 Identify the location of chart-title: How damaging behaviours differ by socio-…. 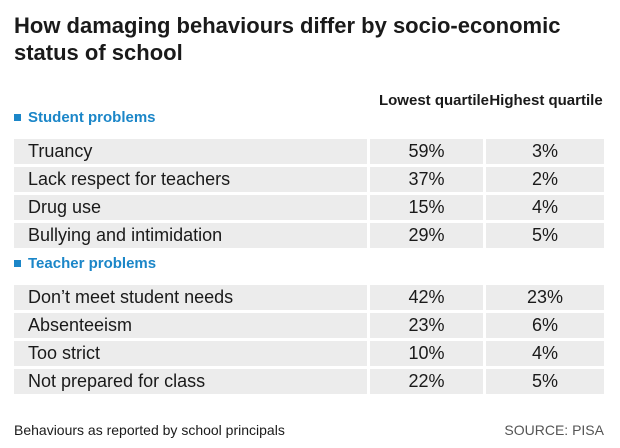
(287, 39).